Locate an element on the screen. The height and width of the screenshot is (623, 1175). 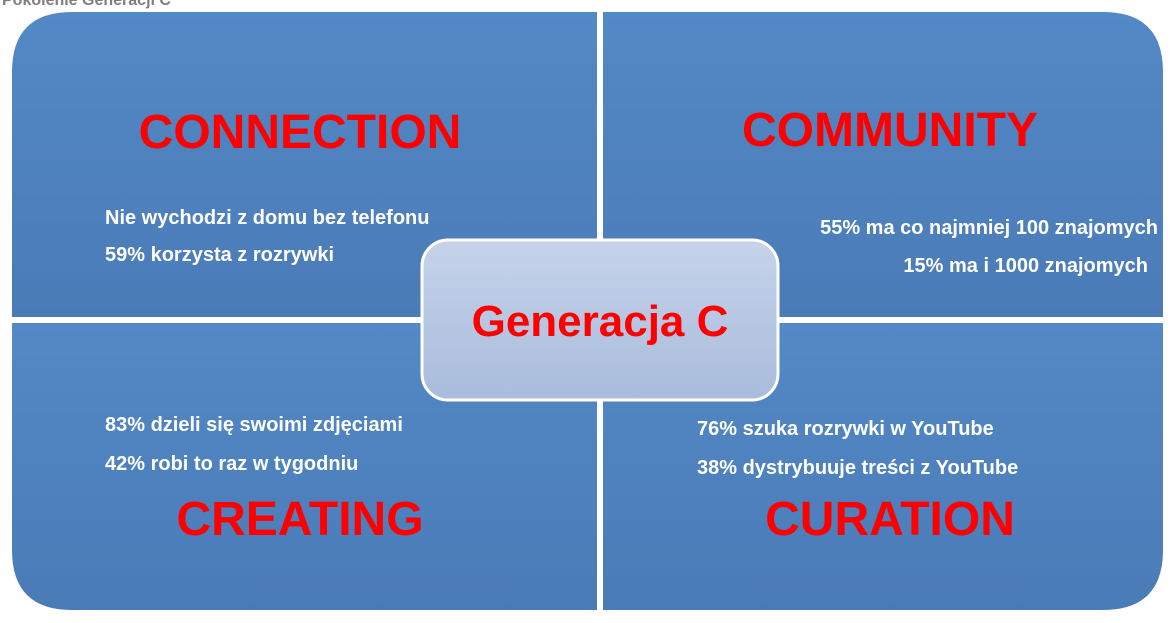
quadrant-line: 83% dzieli się swoimi zdjęciami is located at coordinates (254, 425).